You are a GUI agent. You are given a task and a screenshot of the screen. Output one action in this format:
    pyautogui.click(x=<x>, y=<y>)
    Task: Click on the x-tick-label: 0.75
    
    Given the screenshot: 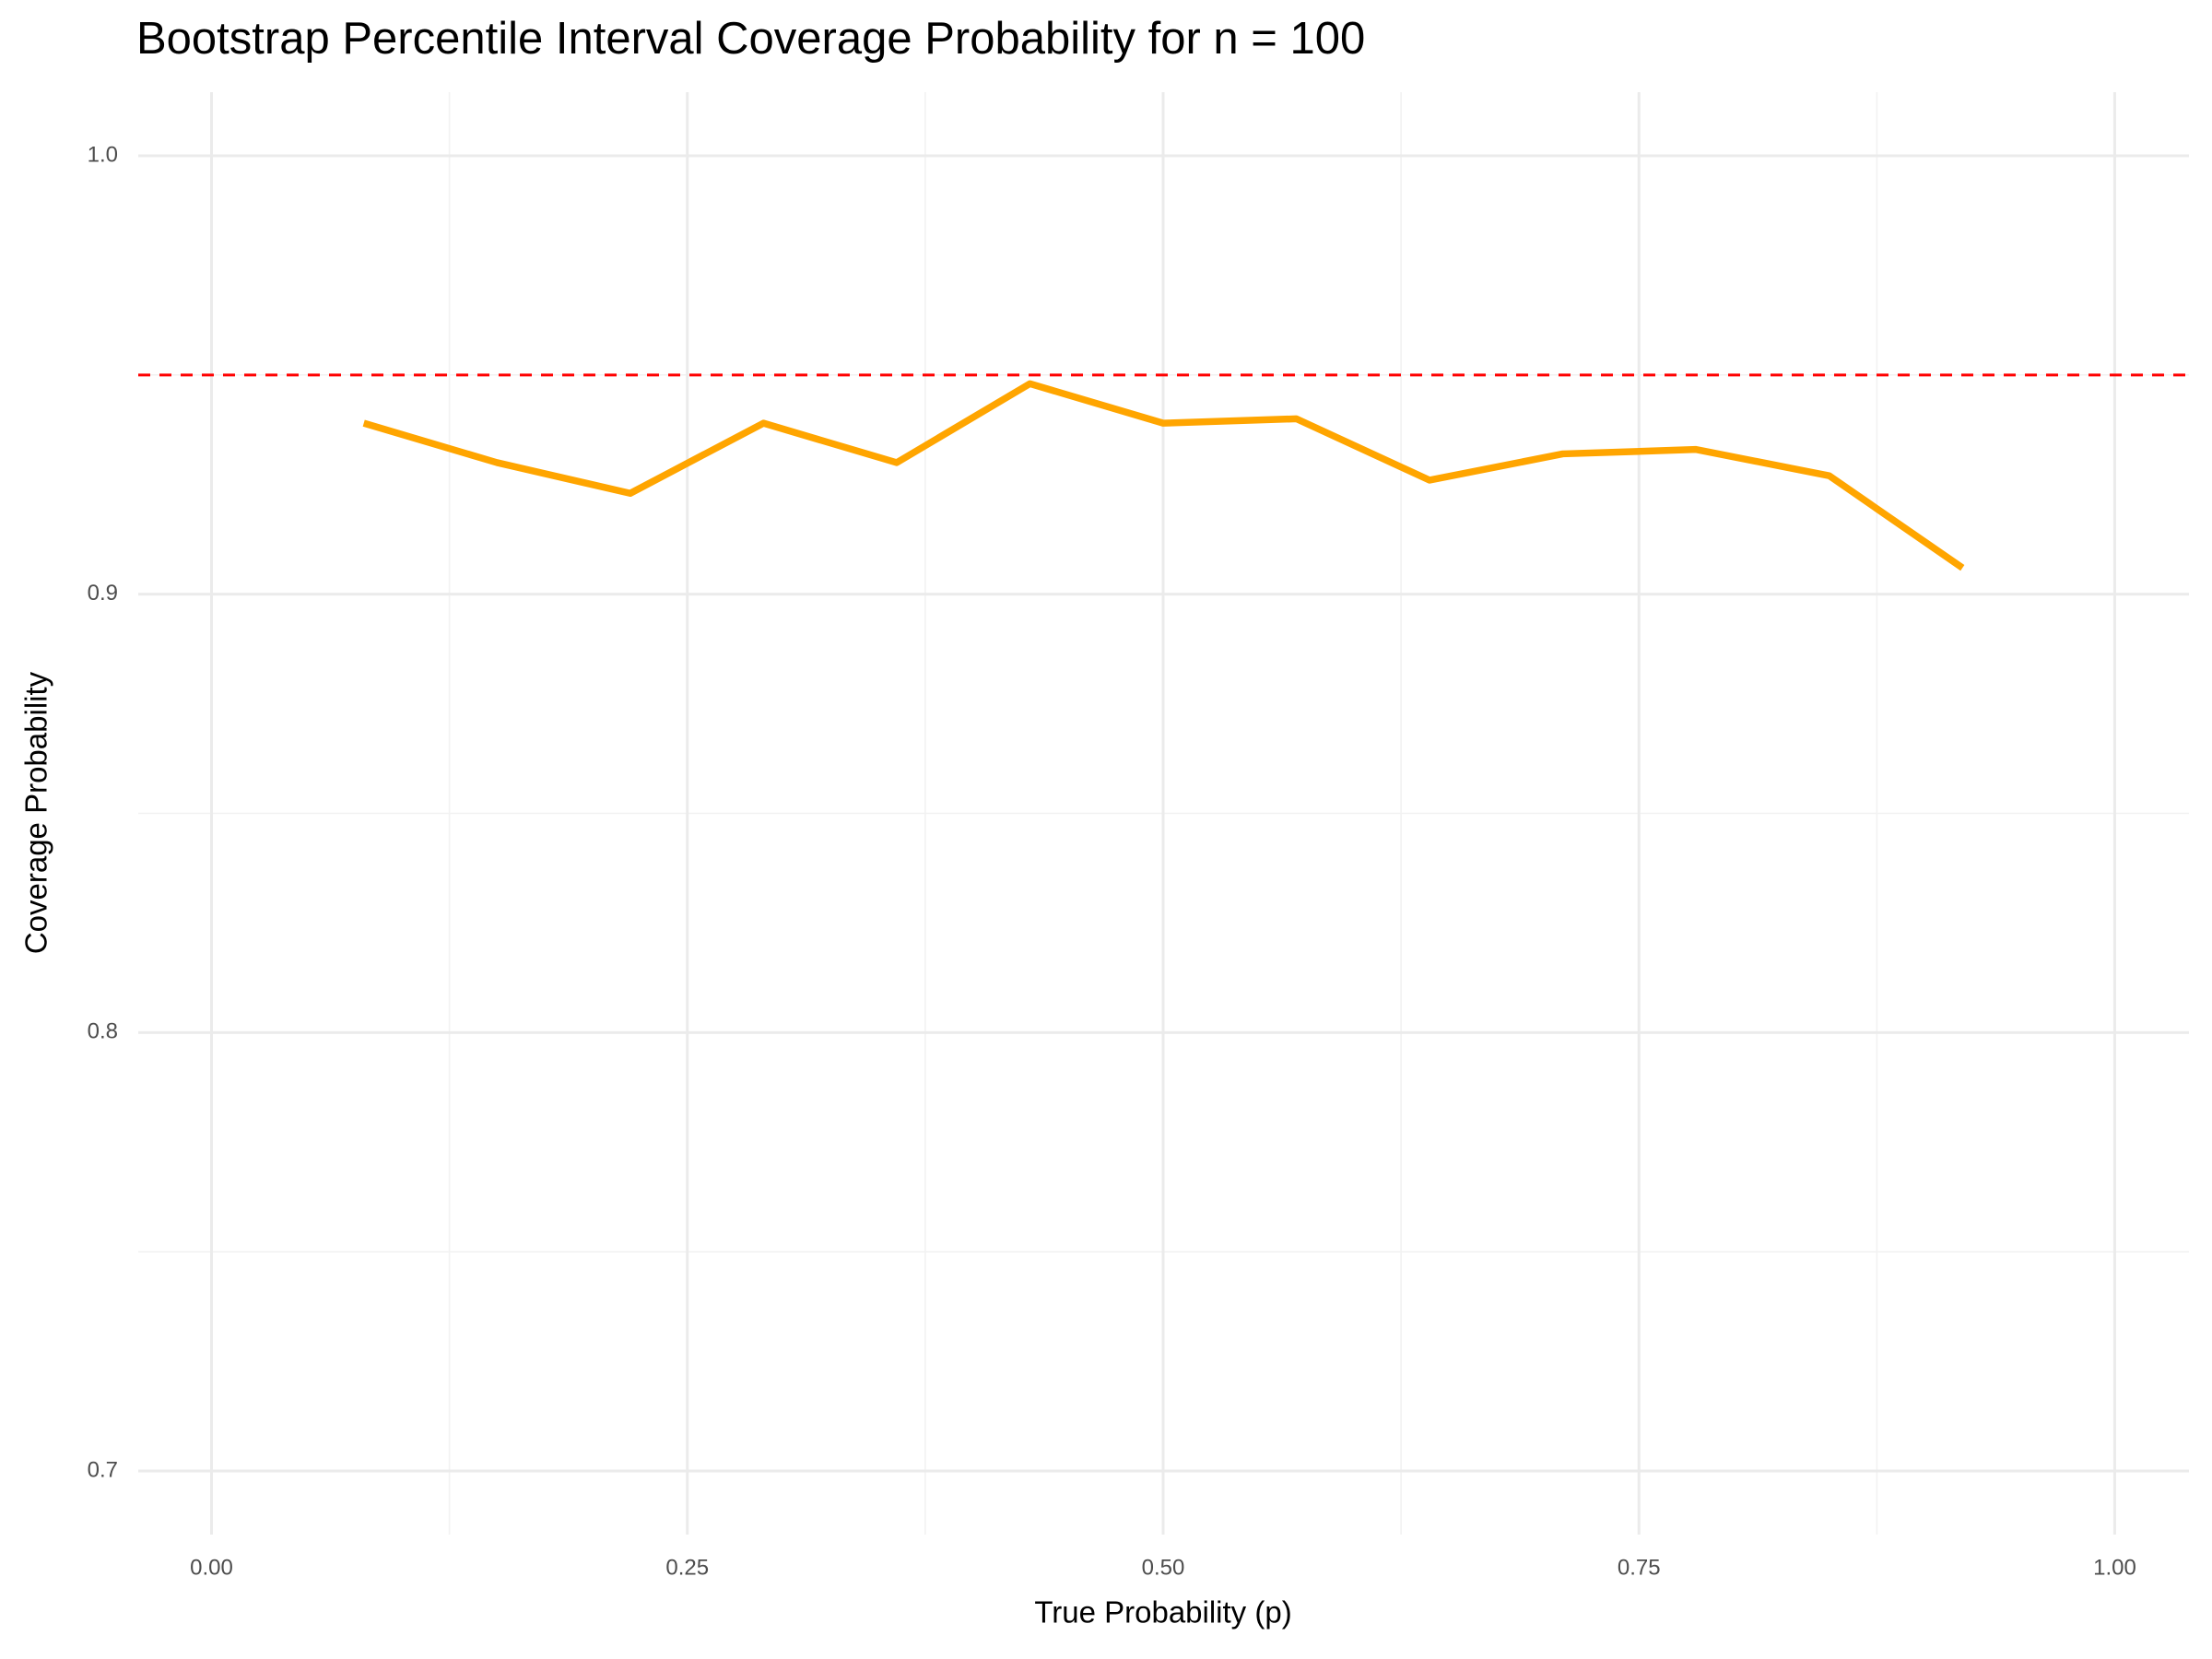 What is the action you would take?
    pyautogui.click(x=1639, y=1567)
    